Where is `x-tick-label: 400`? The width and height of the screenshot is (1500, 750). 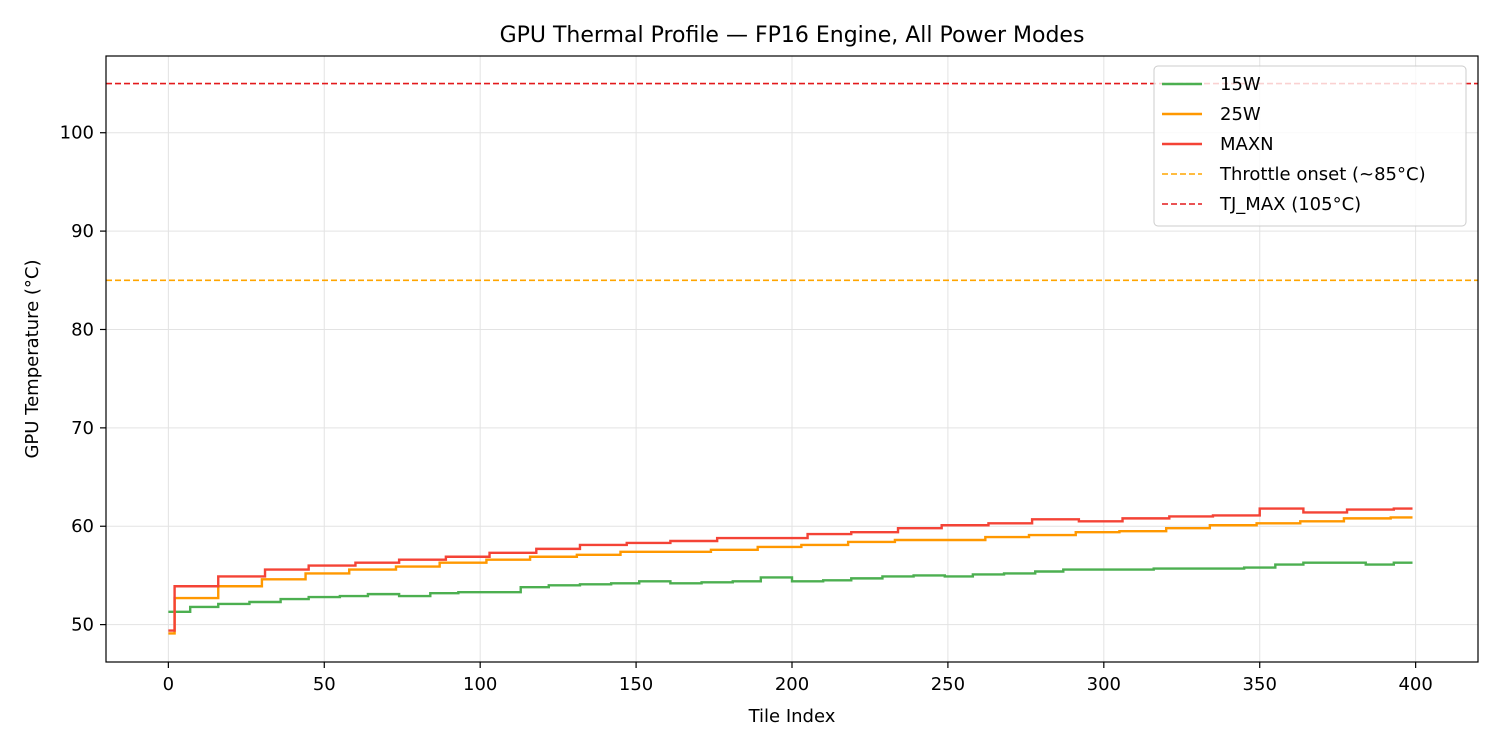
x-tick-label: 400 is located at coordinates (1415, 684).